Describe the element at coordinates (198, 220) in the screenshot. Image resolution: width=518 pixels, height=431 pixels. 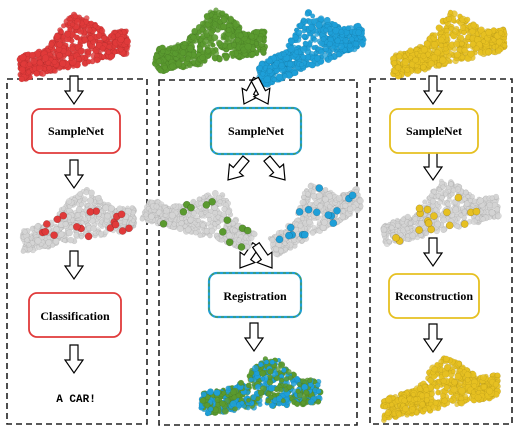
I see `sampled-point-cloud-registration-source` at that location.